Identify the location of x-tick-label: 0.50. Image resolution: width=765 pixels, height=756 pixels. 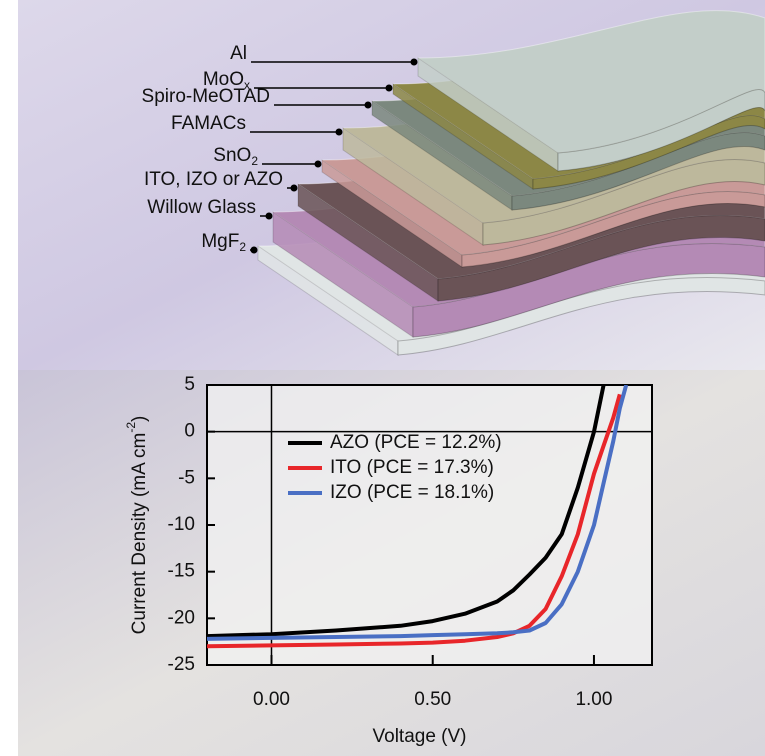
(432, 699).